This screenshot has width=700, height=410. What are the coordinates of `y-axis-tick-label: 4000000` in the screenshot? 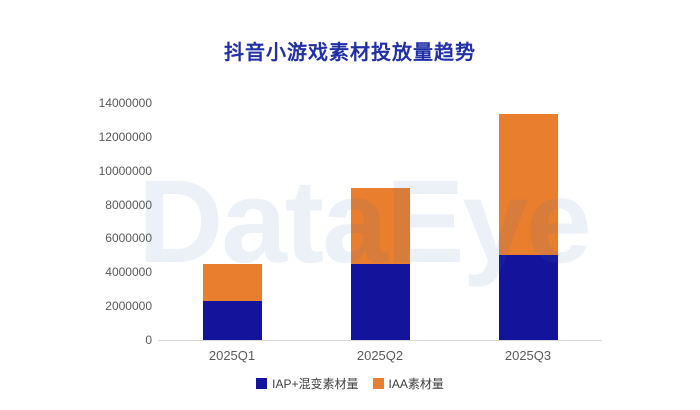 It's located at (128, 272).